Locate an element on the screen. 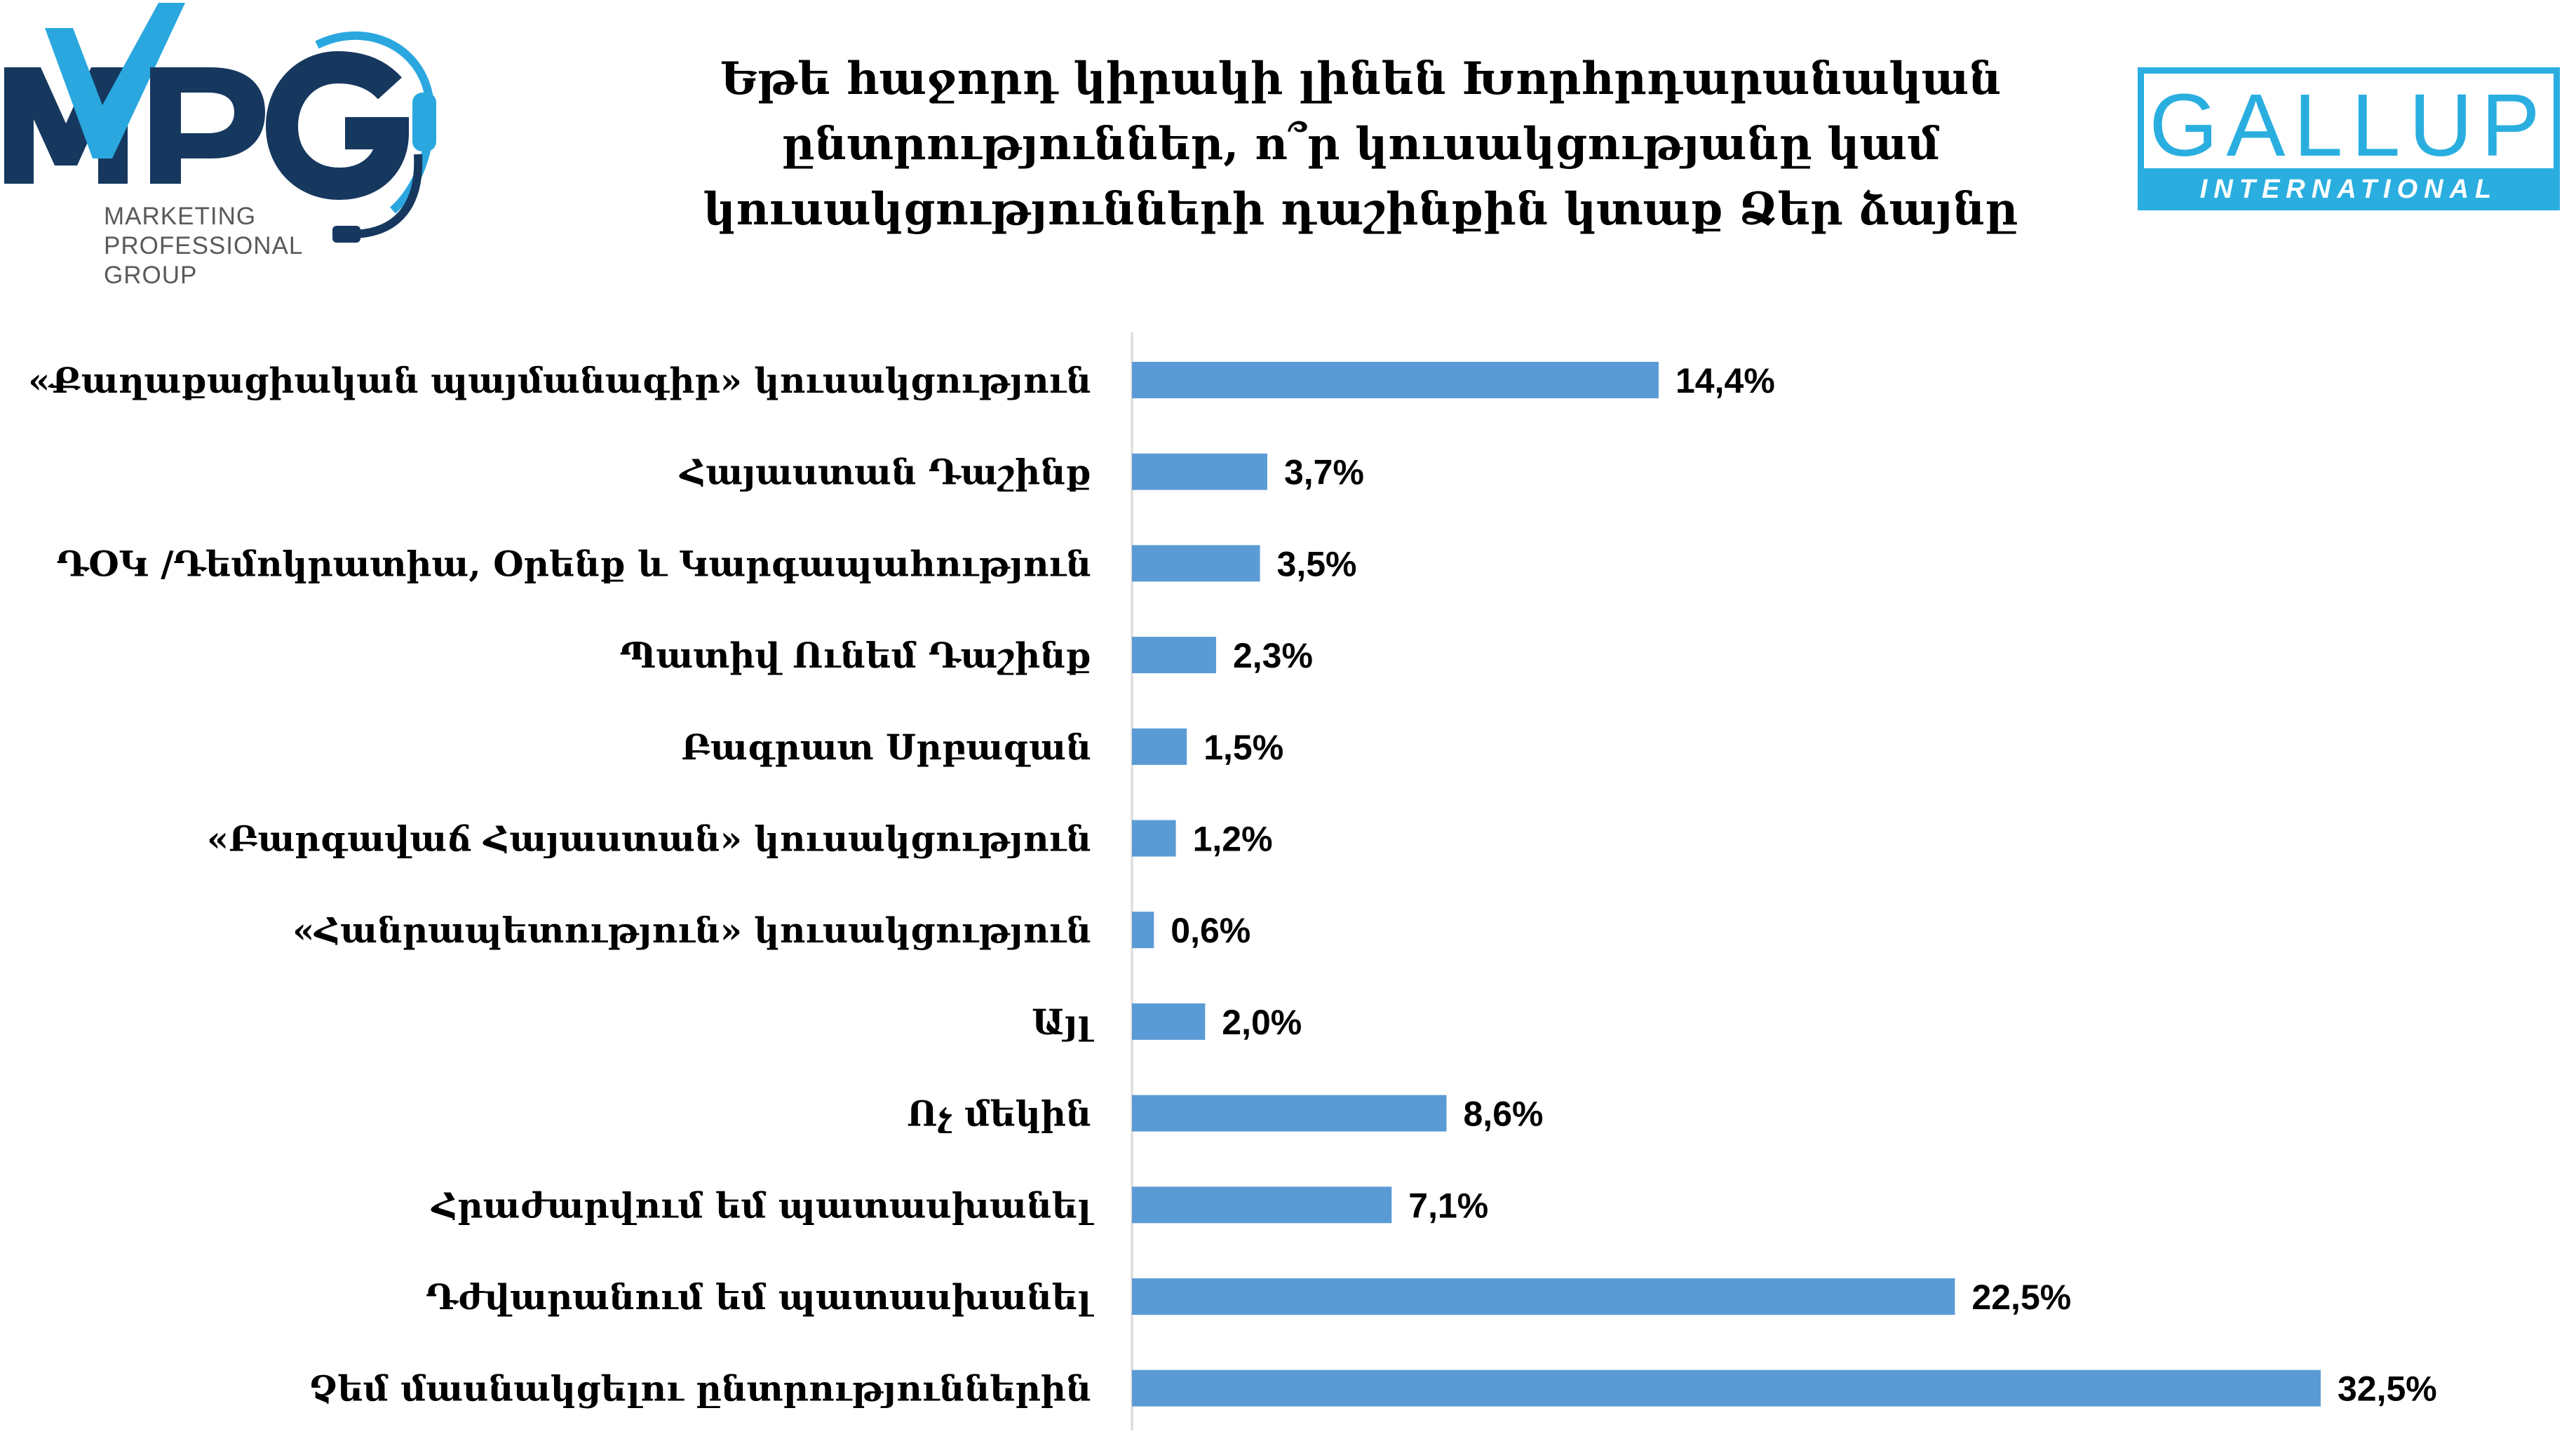 The image size is (2576, 1434). mpg-letter-p is located at coordinates (207, 125).